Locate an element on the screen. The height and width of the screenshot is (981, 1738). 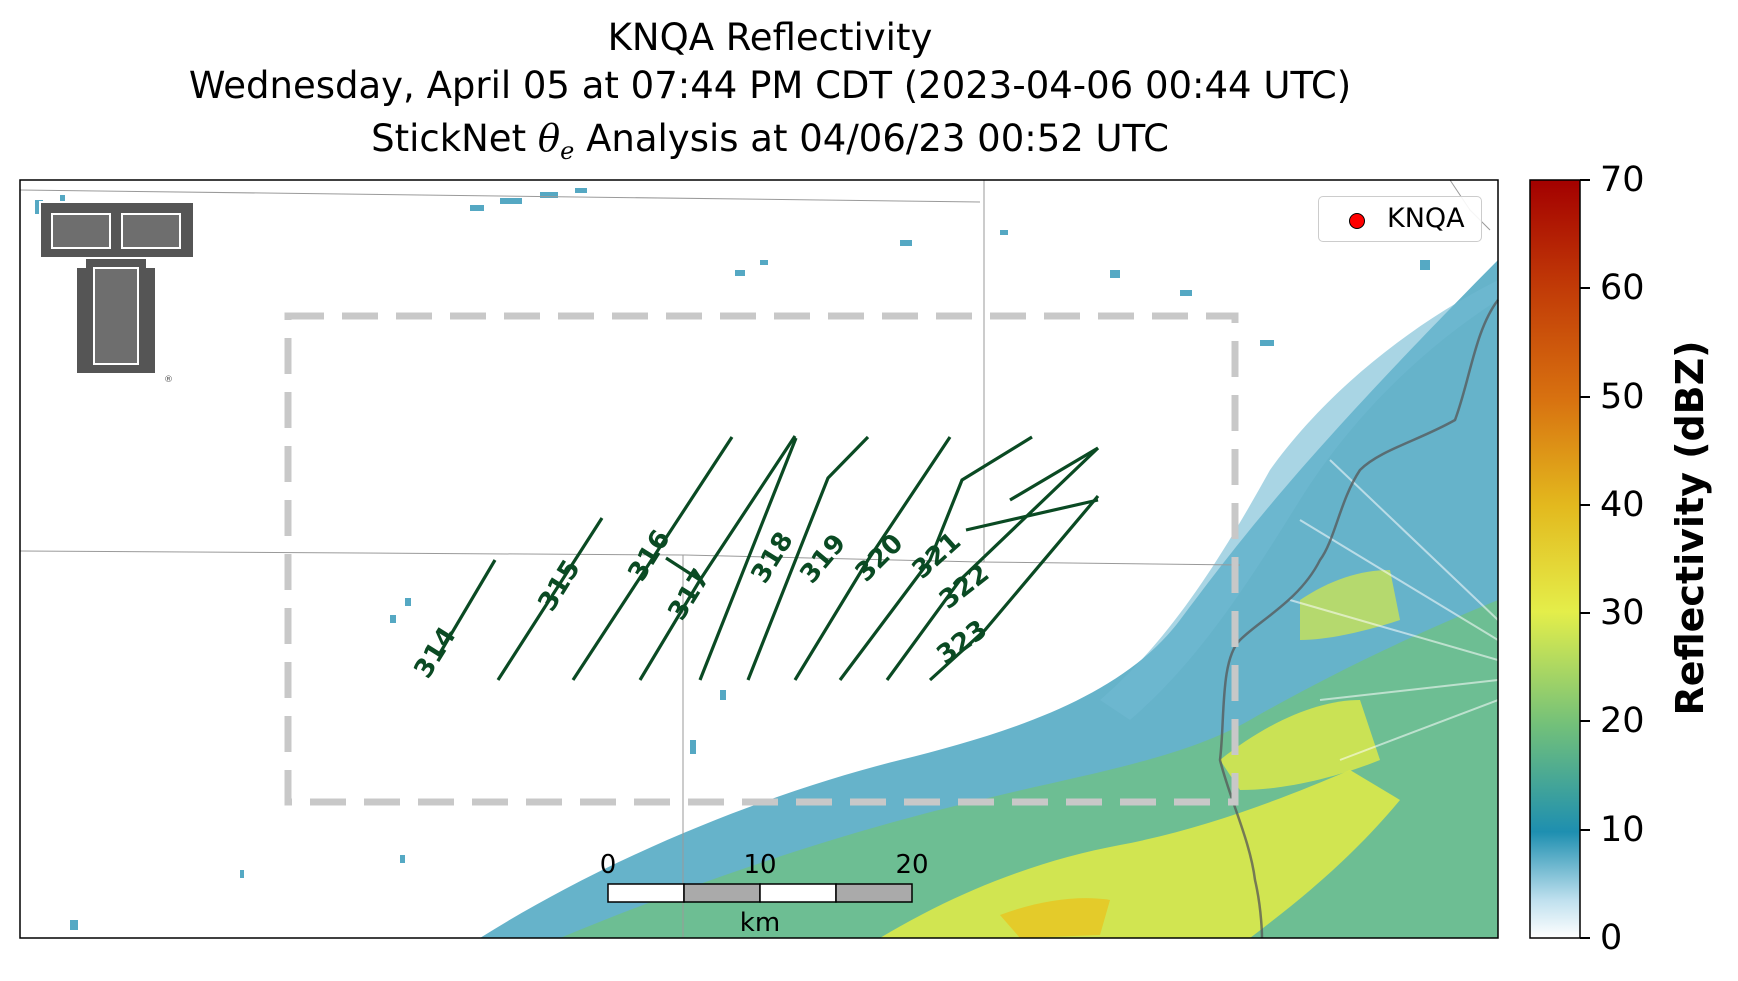
colorbar-tick-30: 30 is located at coordinates (1622, 613).